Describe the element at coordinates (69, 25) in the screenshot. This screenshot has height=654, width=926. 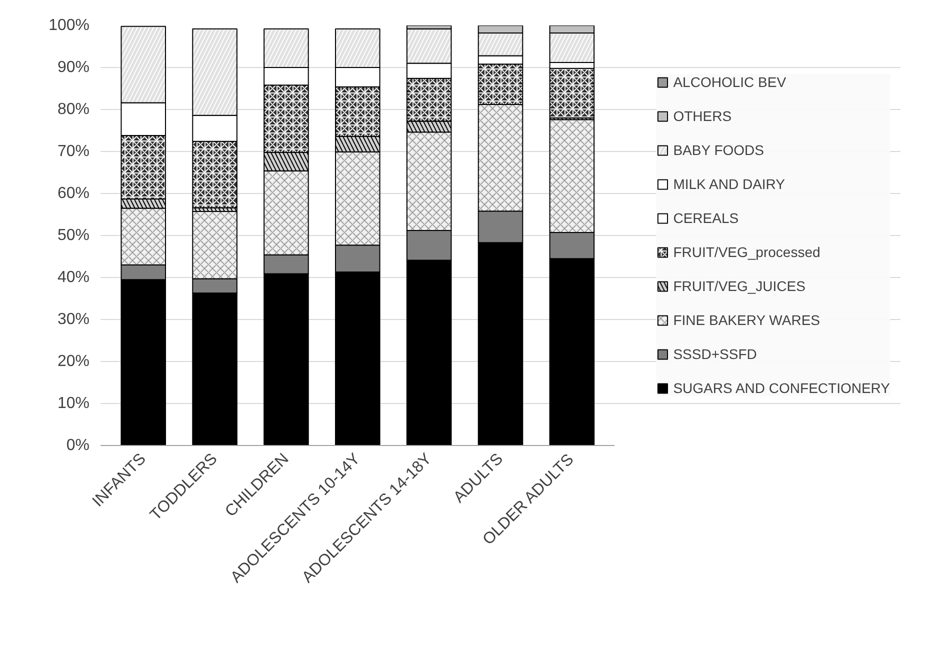
I see `y-tick-label: 100%` at that location.